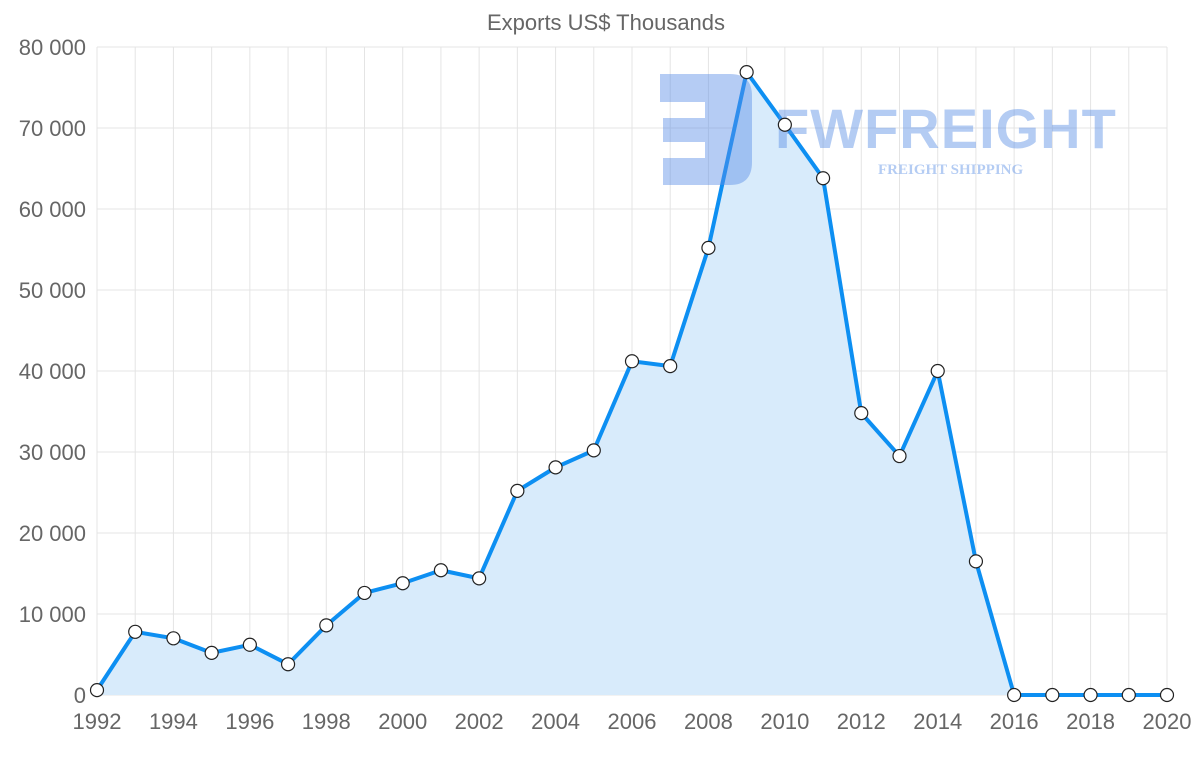 Image resolution: width=1200 pixels, height=763 pixels. What do you see at coordinates (937, 721) in the screenshot?
I see `x-tick-label: 2014` at bounding box center [937, 721].